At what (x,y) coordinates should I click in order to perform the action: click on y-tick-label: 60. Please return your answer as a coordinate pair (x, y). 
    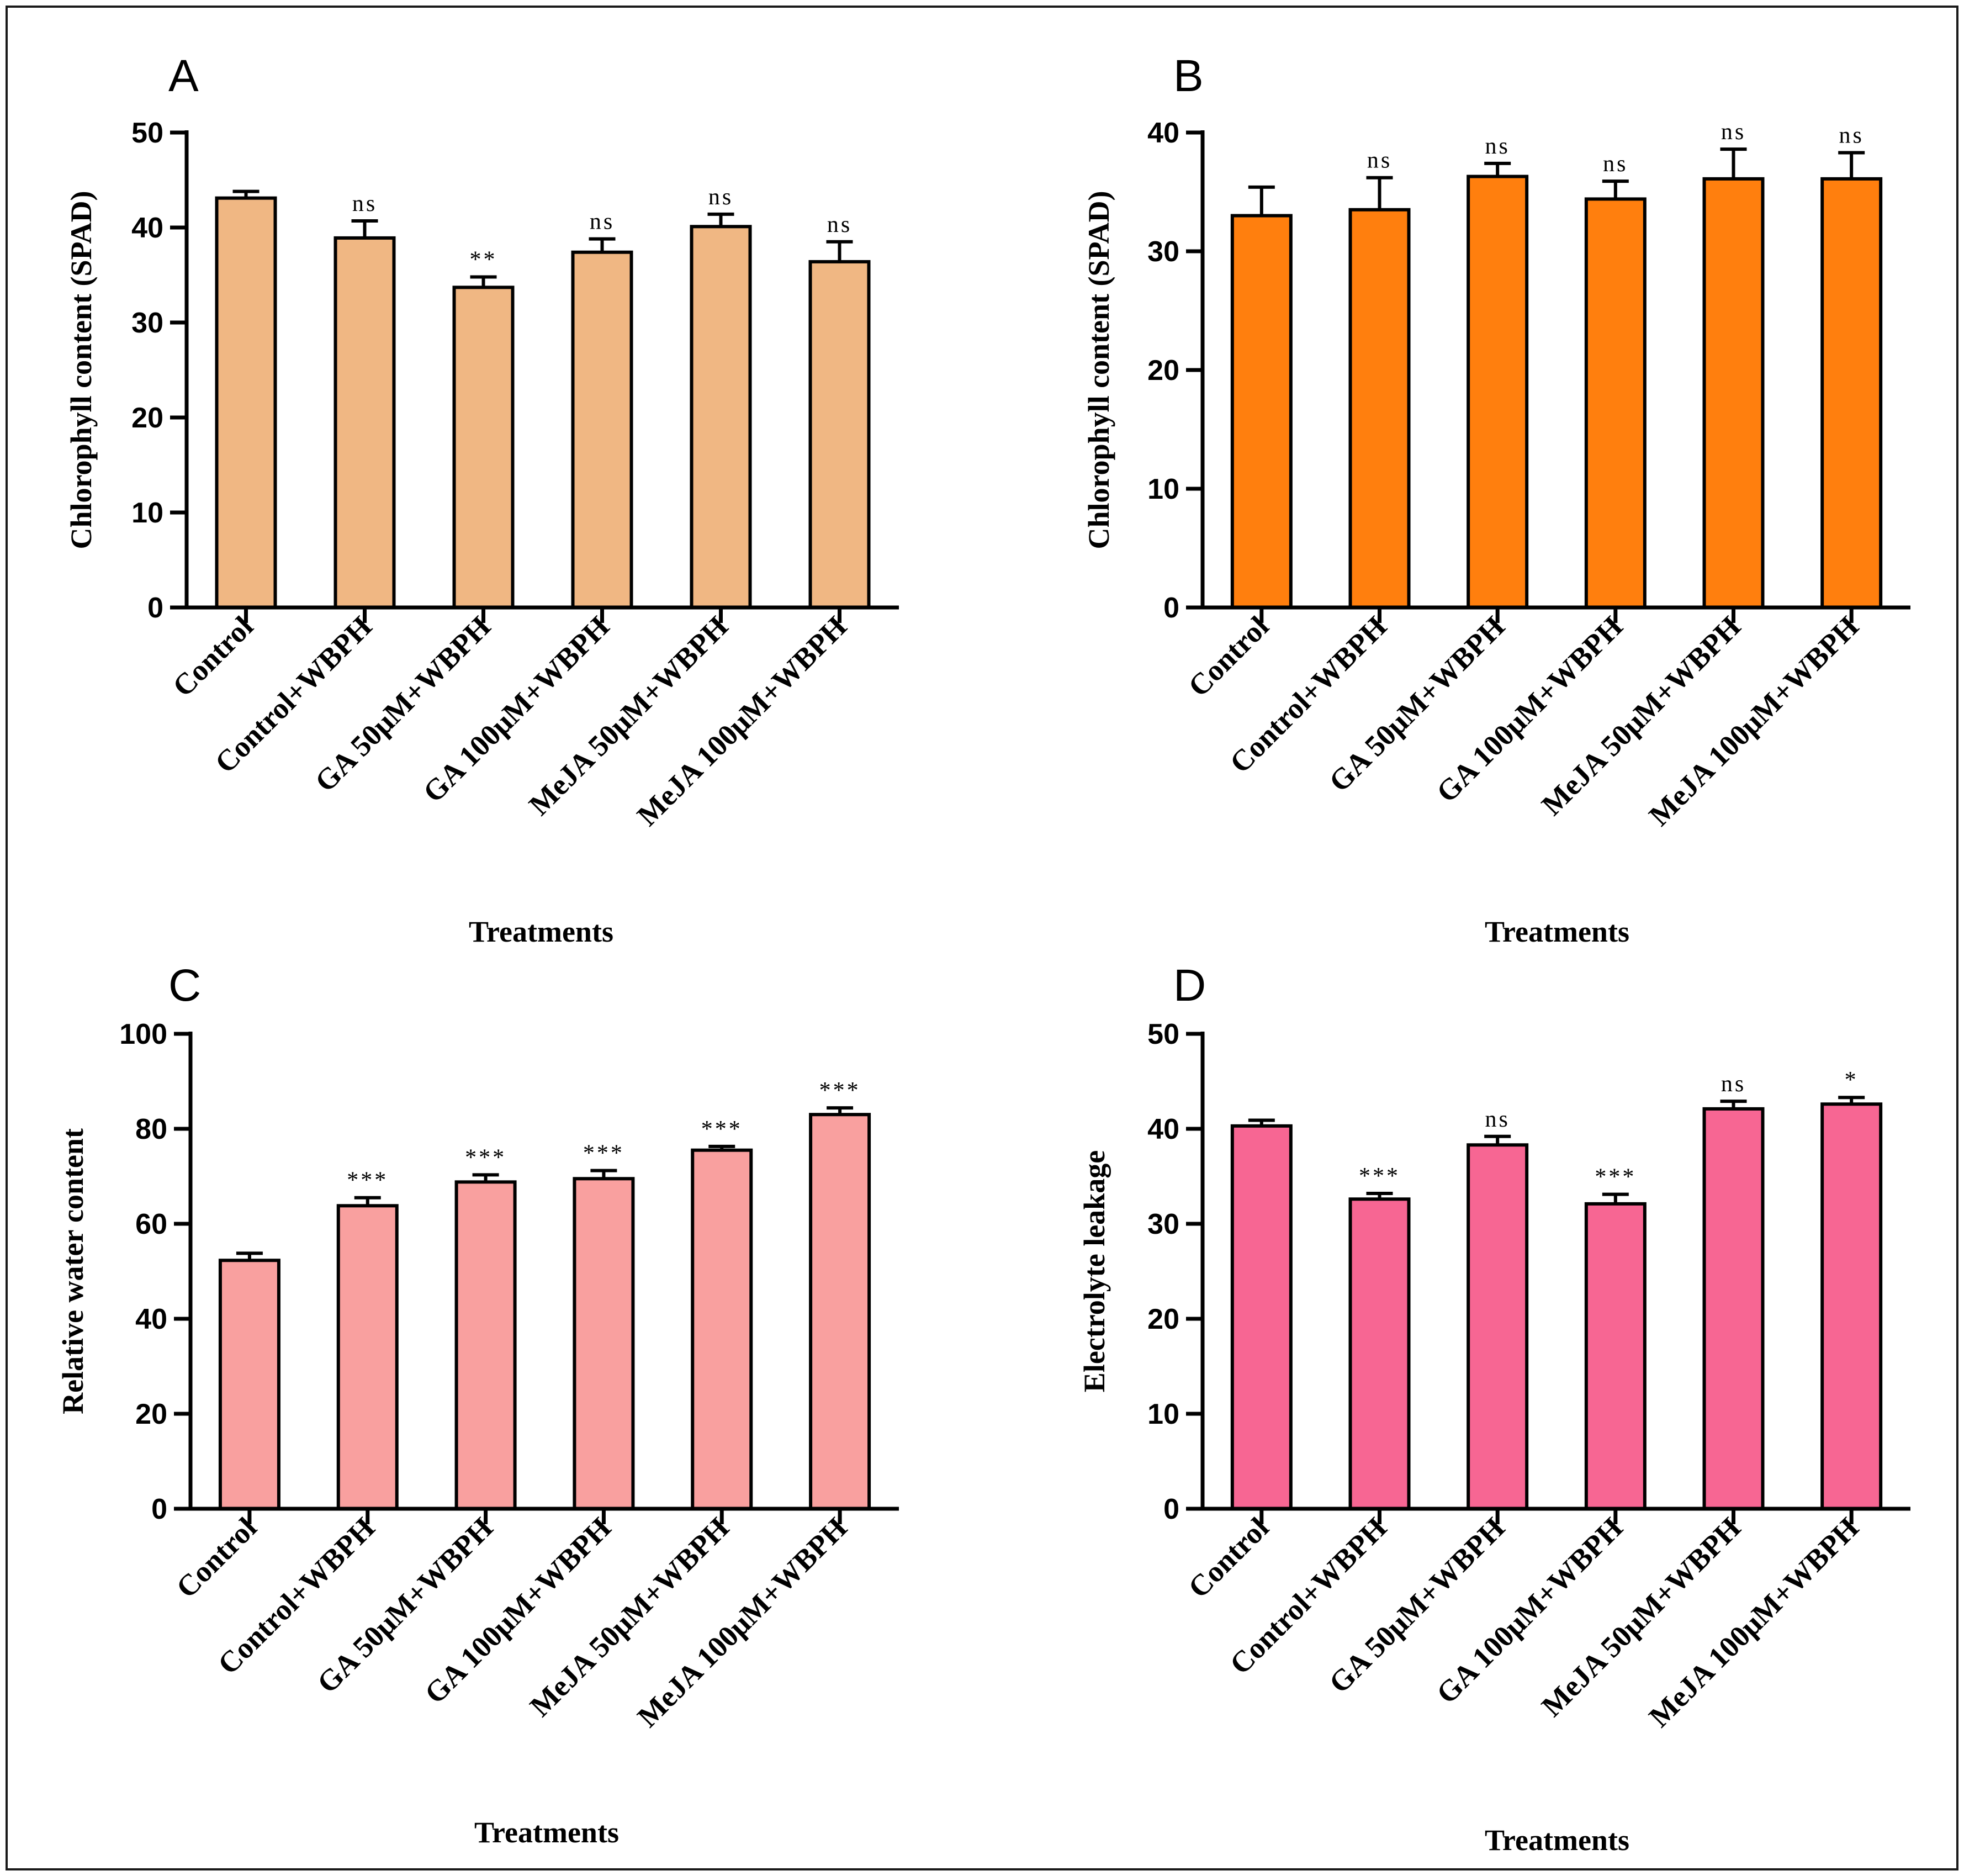
    Looking at the image, I should click on (151, 1224).